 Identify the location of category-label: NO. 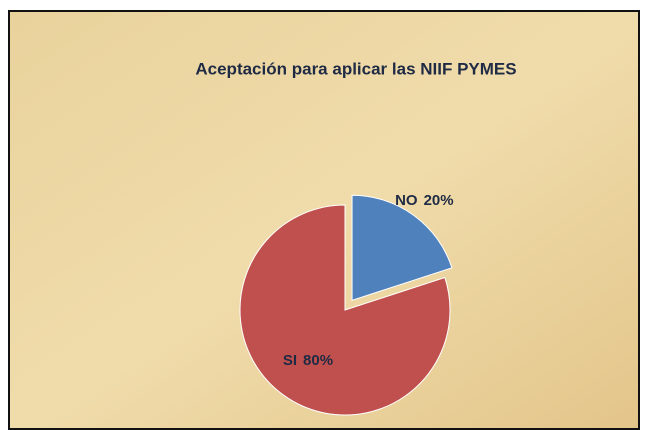
(406, 200).